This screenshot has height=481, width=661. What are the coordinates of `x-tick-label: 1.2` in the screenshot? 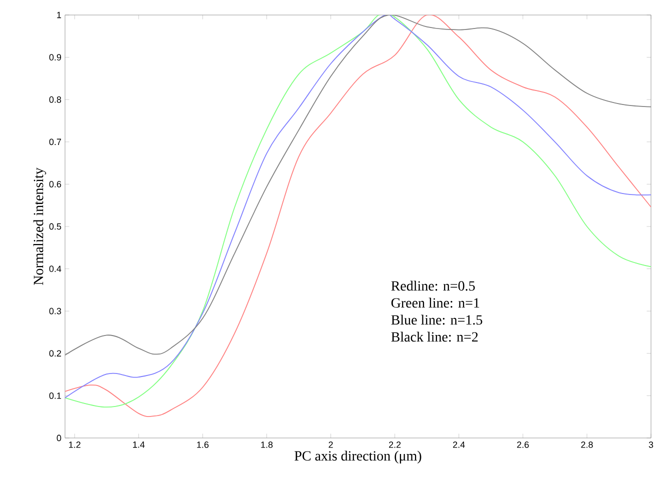 It's located at (74, 445).